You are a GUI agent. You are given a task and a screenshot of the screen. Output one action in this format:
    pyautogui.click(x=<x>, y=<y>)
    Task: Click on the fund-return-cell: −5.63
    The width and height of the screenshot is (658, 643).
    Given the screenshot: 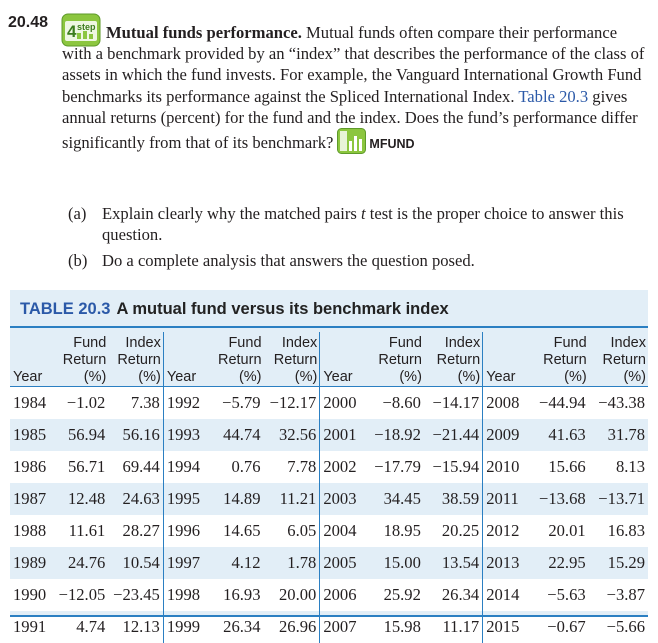 What is the action you would take?
    pyautogui.click(x=558, y=595)
    